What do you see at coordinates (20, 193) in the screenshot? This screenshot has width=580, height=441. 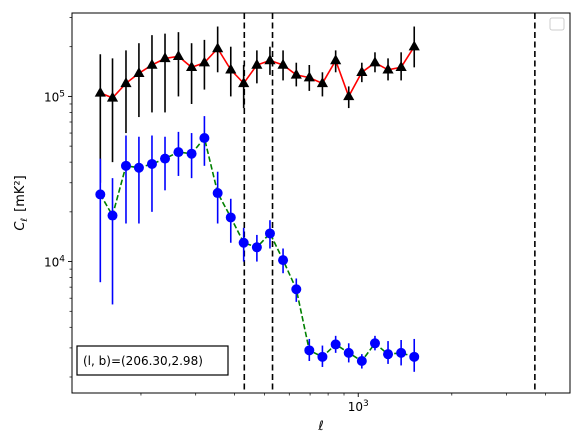 I see `y-axis-label-unit: [mK²]` at bounding box center [20, 193].